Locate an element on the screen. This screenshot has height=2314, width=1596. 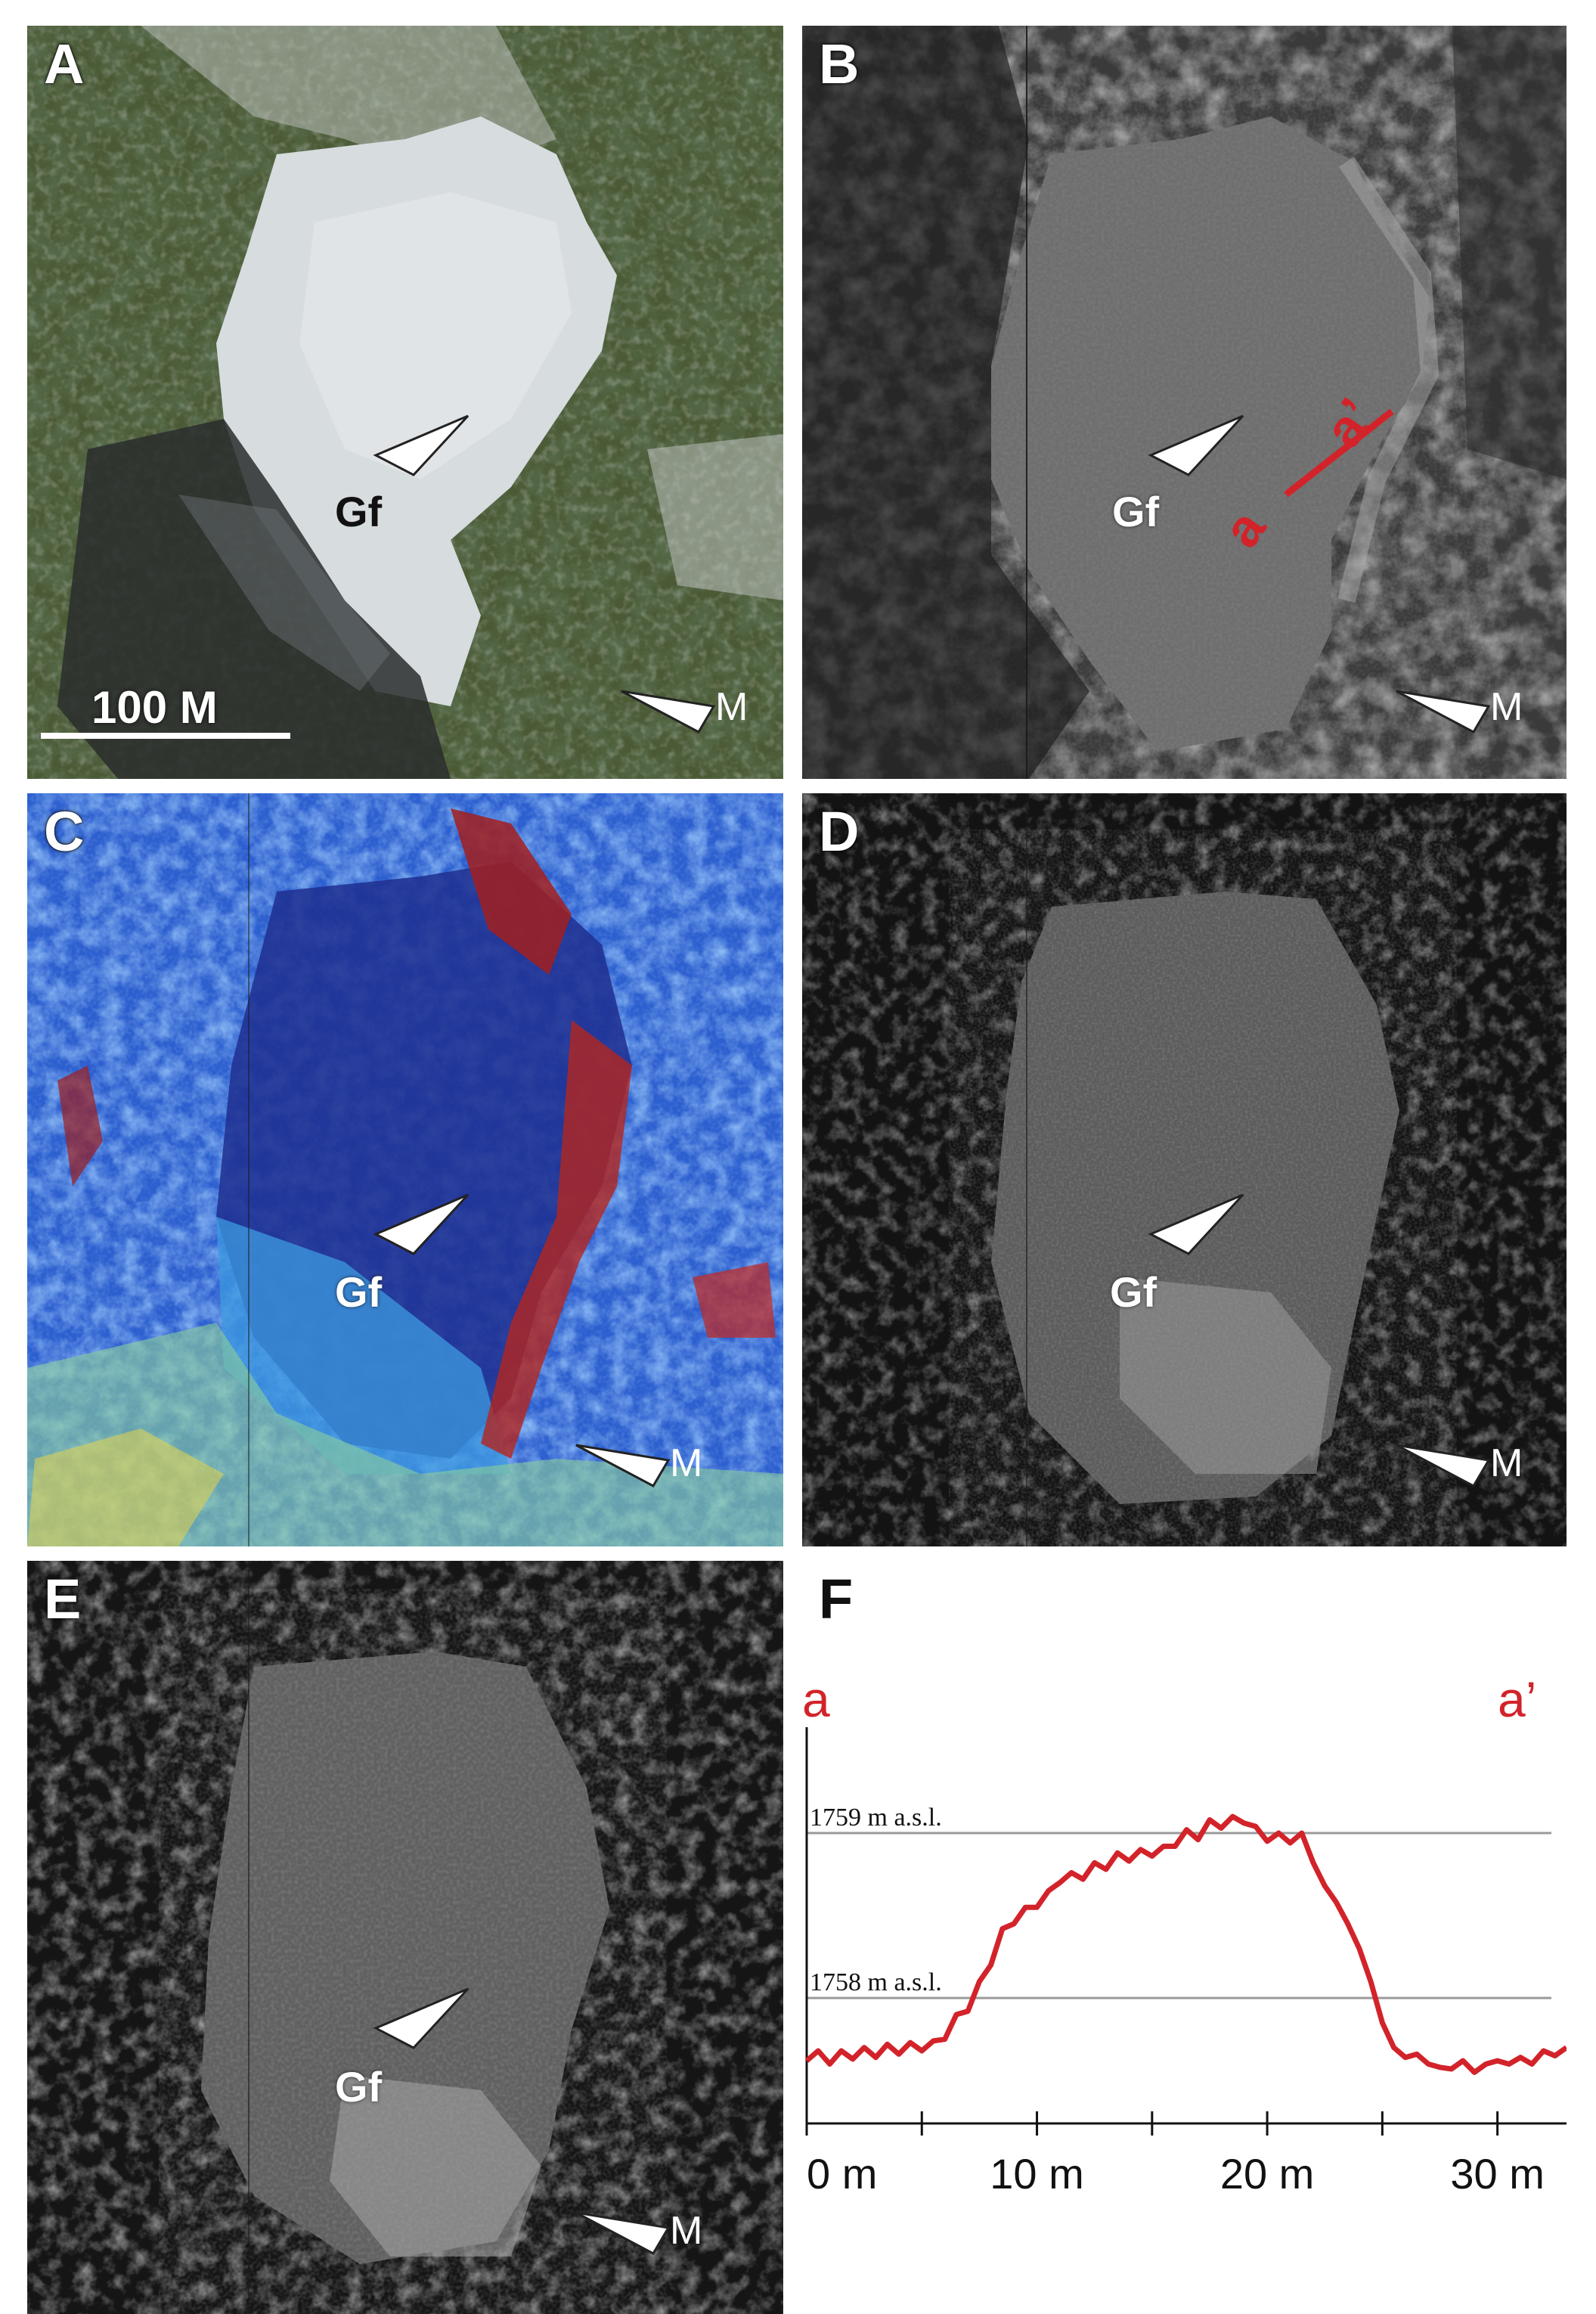
scale-bar-label: 100 M is located at coordinates (154, 707).